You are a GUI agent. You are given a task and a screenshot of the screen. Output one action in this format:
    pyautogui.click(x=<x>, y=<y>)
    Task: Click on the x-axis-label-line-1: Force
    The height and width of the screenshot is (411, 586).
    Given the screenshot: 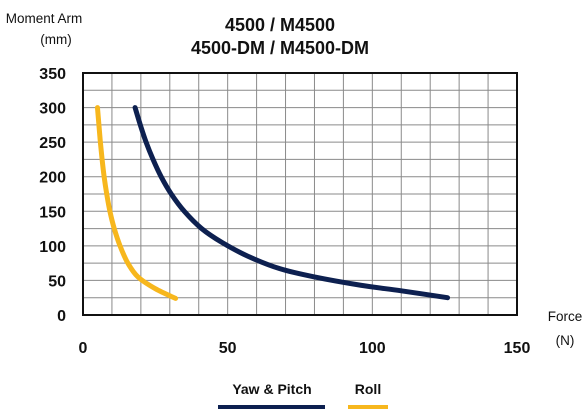 What is the action you would take?
    pyautogui.click(x=565, y=316)
    